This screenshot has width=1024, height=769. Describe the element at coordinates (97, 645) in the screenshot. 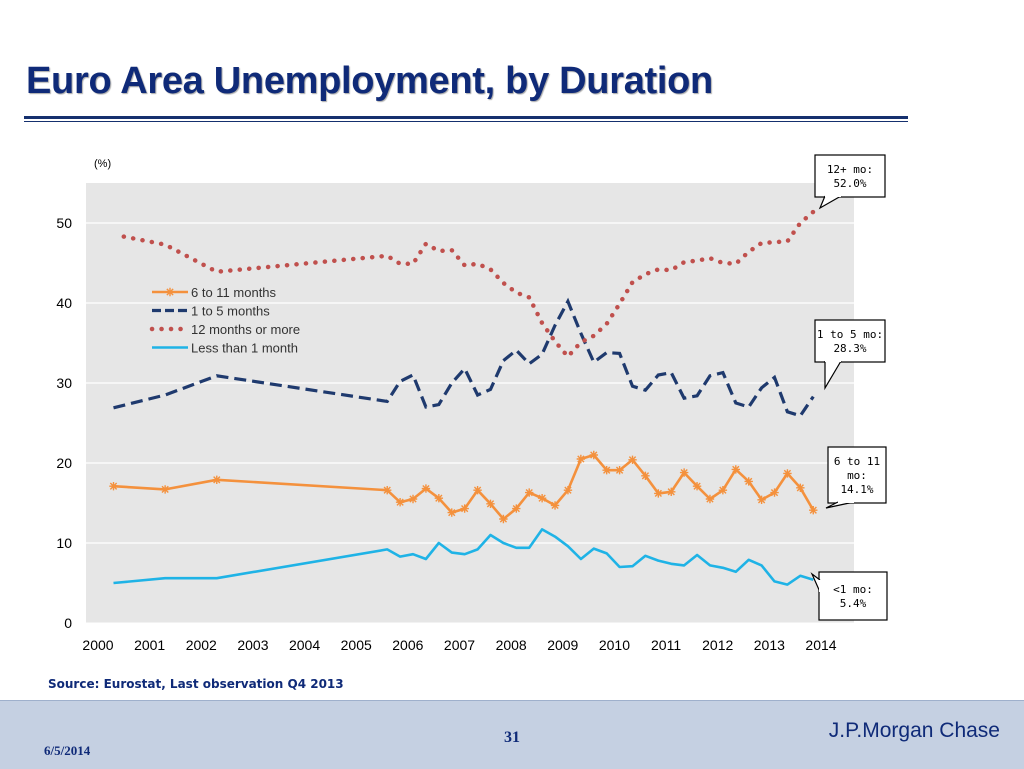

I see `x-tick-label: 2000` at that location.